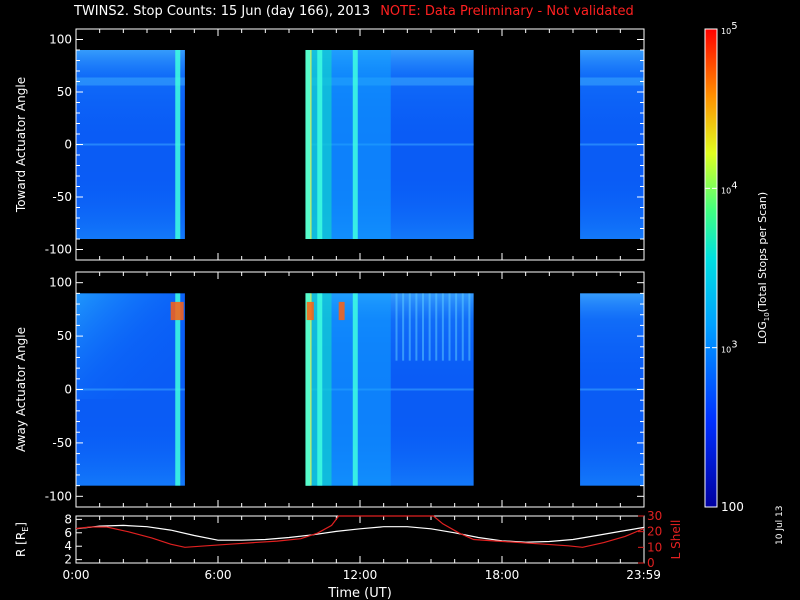 The width and height of the screenshot is (800, 600). What do you see at coordinates (502, 575) in the screenshot?
I see `time-tick-label: 18:00` at bounding box center [502, 575].